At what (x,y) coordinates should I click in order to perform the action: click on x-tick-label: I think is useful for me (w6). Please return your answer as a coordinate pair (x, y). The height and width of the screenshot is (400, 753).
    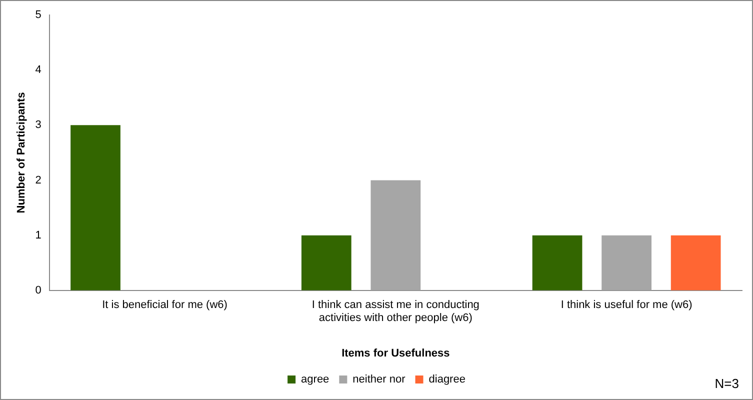
    Looking at the image, I should click on (626, 305).